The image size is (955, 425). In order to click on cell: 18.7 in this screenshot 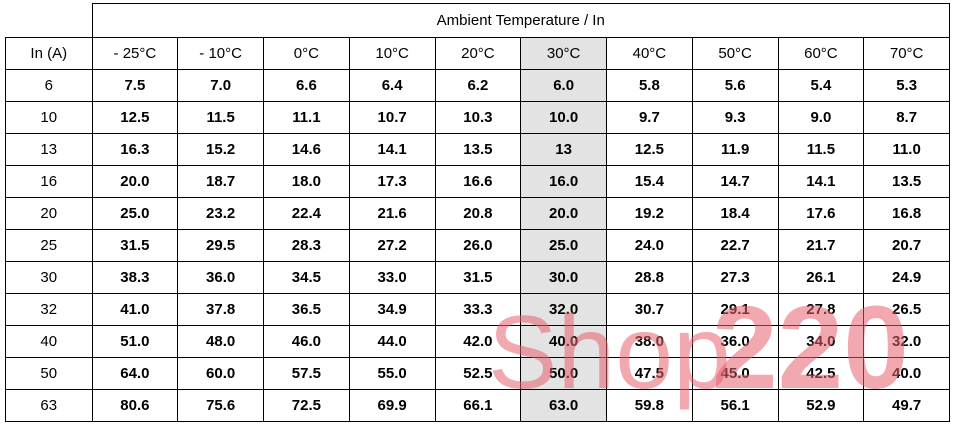, I will do `click(220, 181)`.